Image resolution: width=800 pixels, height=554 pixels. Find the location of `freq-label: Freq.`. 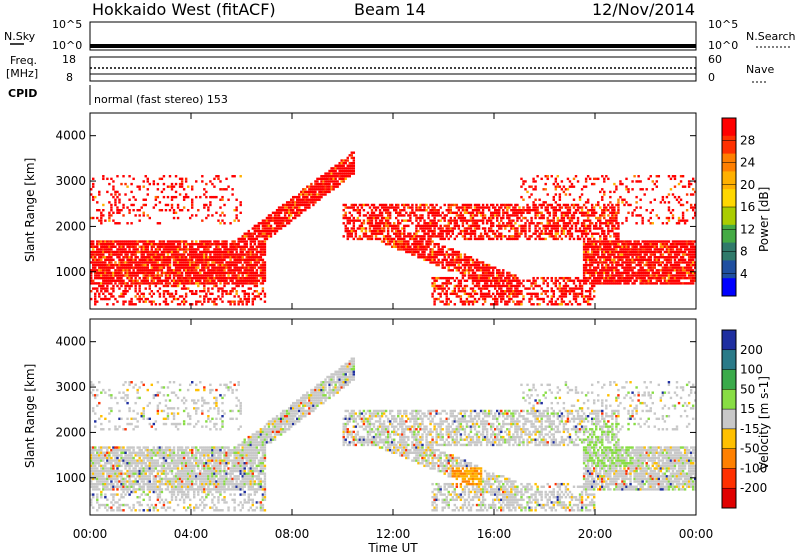

freq-label: Freq. is located at coordinates (23, 60).